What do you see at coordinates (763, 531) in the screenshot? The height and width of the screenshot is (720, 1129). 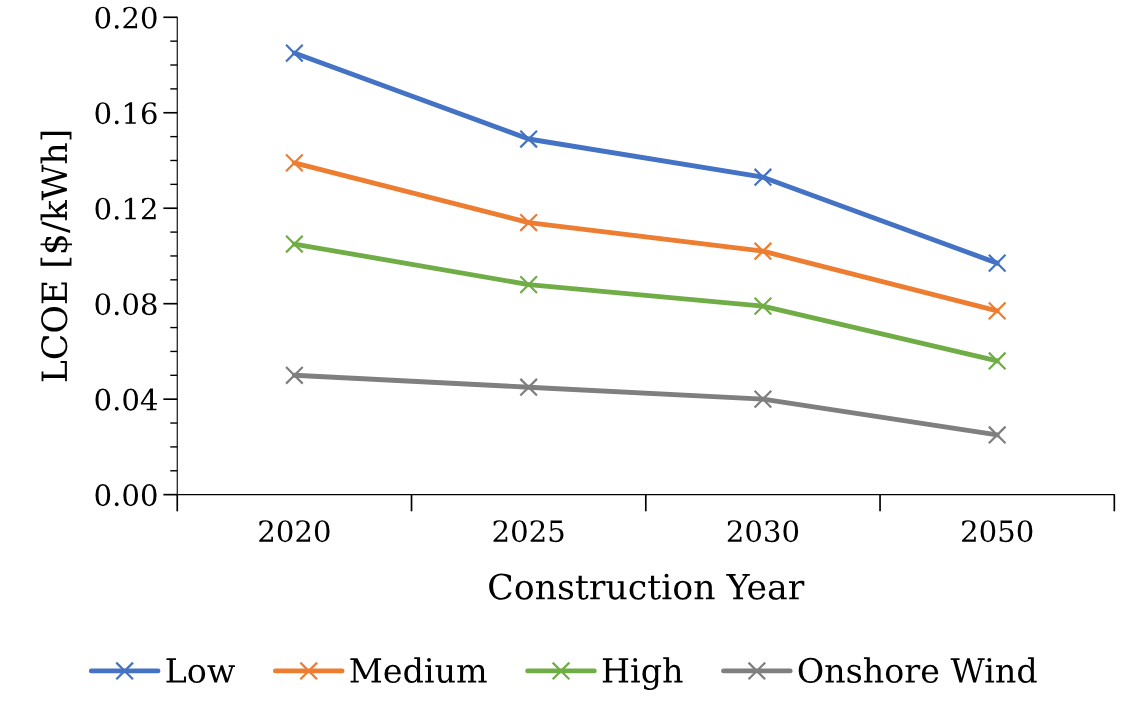 I see `x-tick-label: 2030` at bounding box center [763, 531].